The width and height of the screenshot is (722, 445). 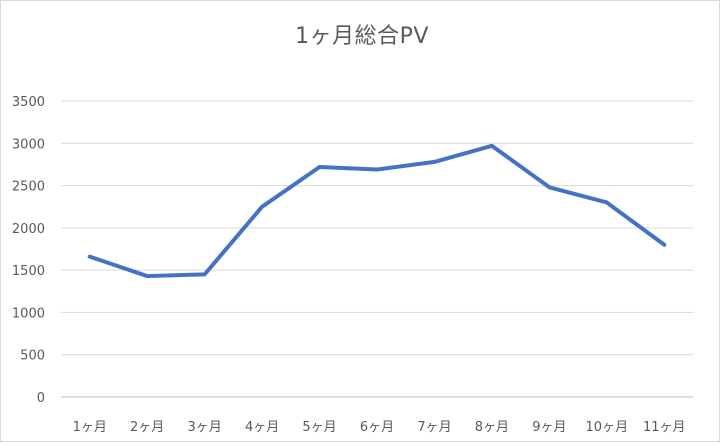 What do you see at coordinates (28, 229) in the screenshot?
I see `y-tick-label: 2000` at bounding box center [28, 229].